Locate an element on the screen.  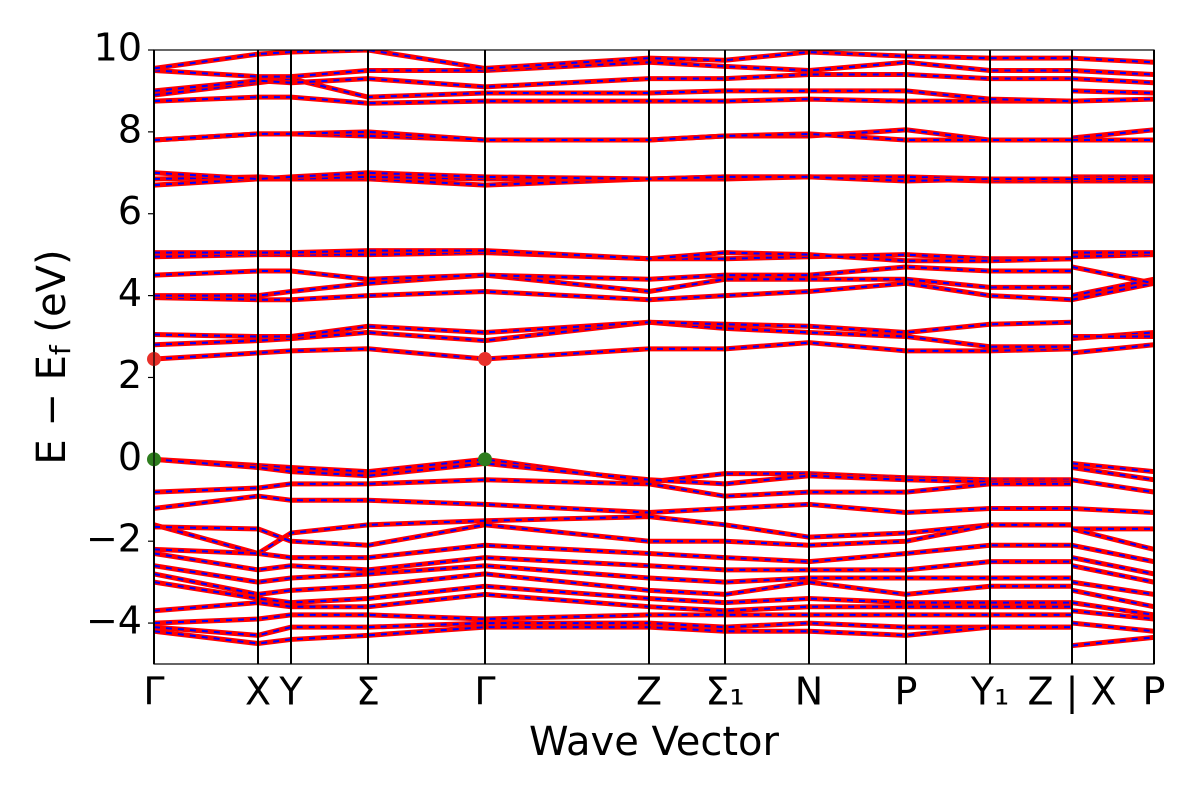
x-tick-label: Σ is located at coordinates (368, 692).